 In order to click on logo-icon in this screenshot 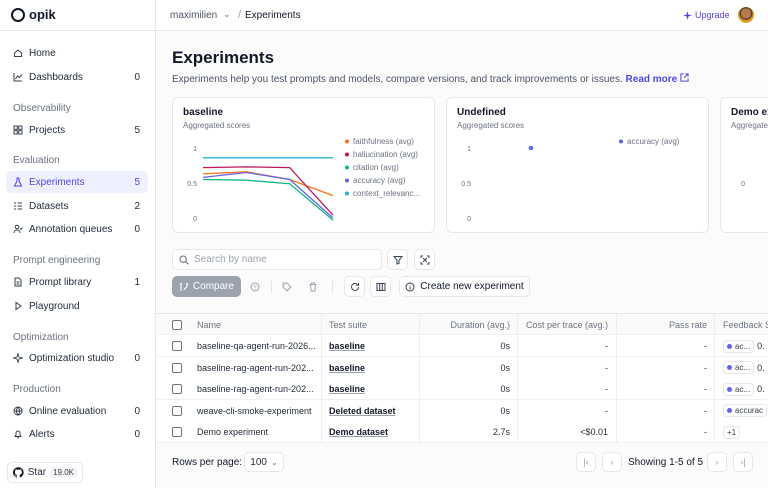, I will do `click(18, 14)`.